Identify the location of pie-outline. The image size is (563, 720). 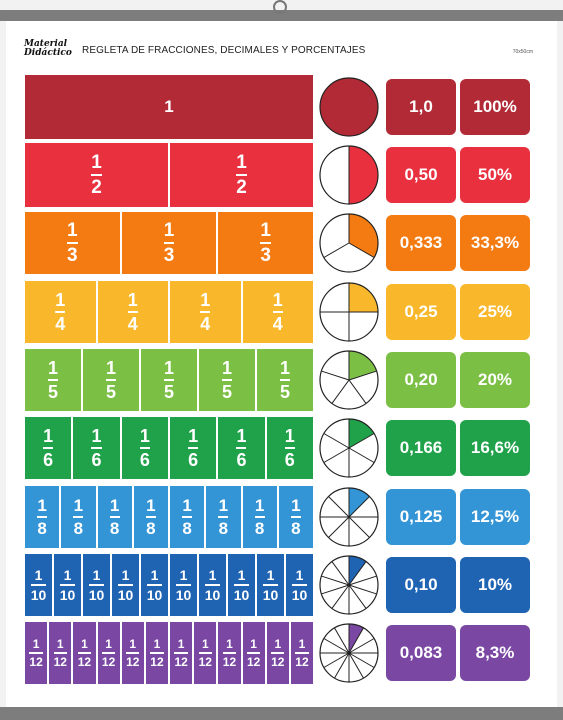
(349, 380).